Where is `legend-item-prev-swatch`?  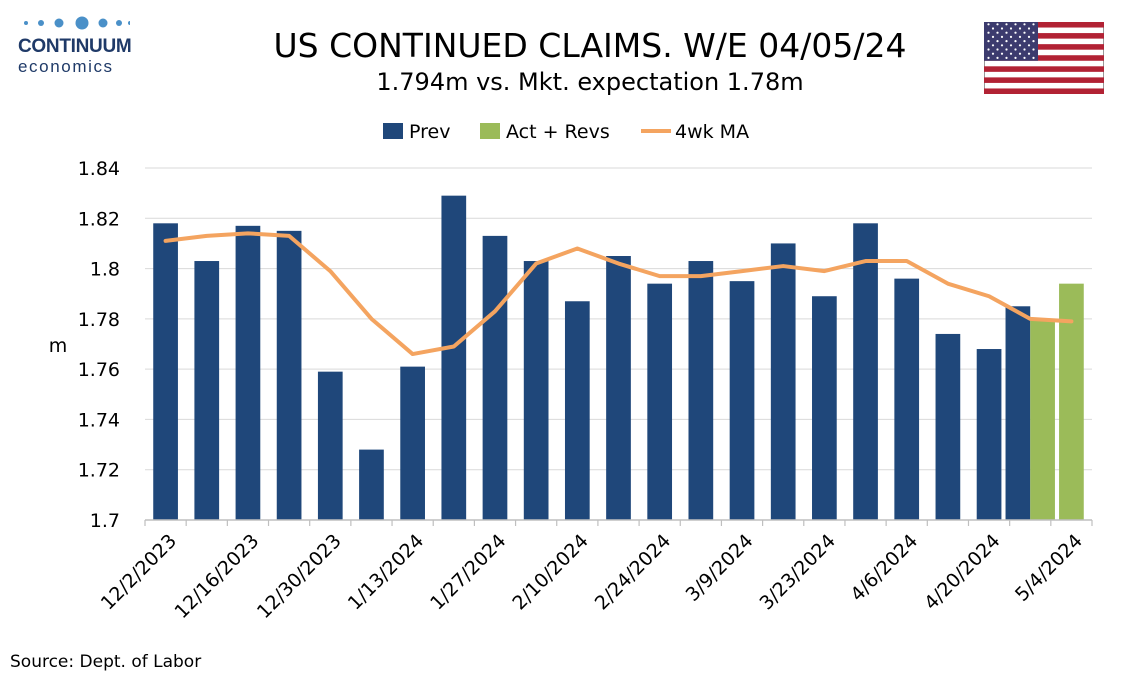 legend-item-prev-swatch is located at coordinates (393, 131).